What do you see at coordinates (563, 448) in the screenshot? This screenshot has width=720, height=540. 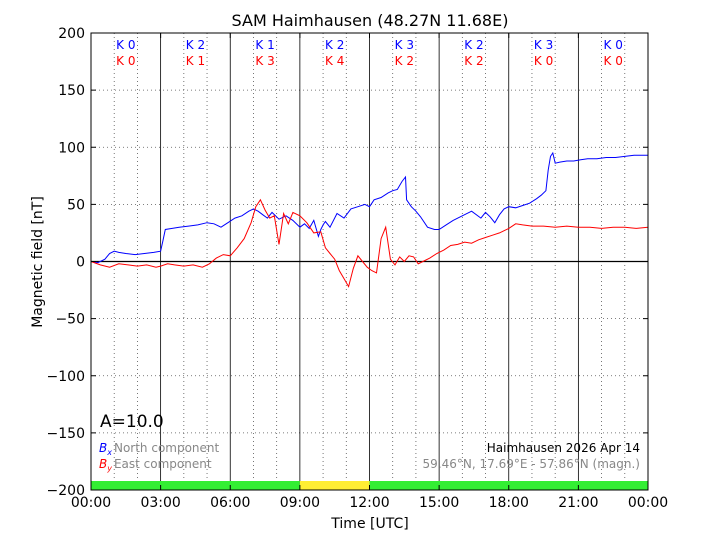 I see `info-station-date: Haimhausen 2026 Apr 14` at bounding box center [563, 448].